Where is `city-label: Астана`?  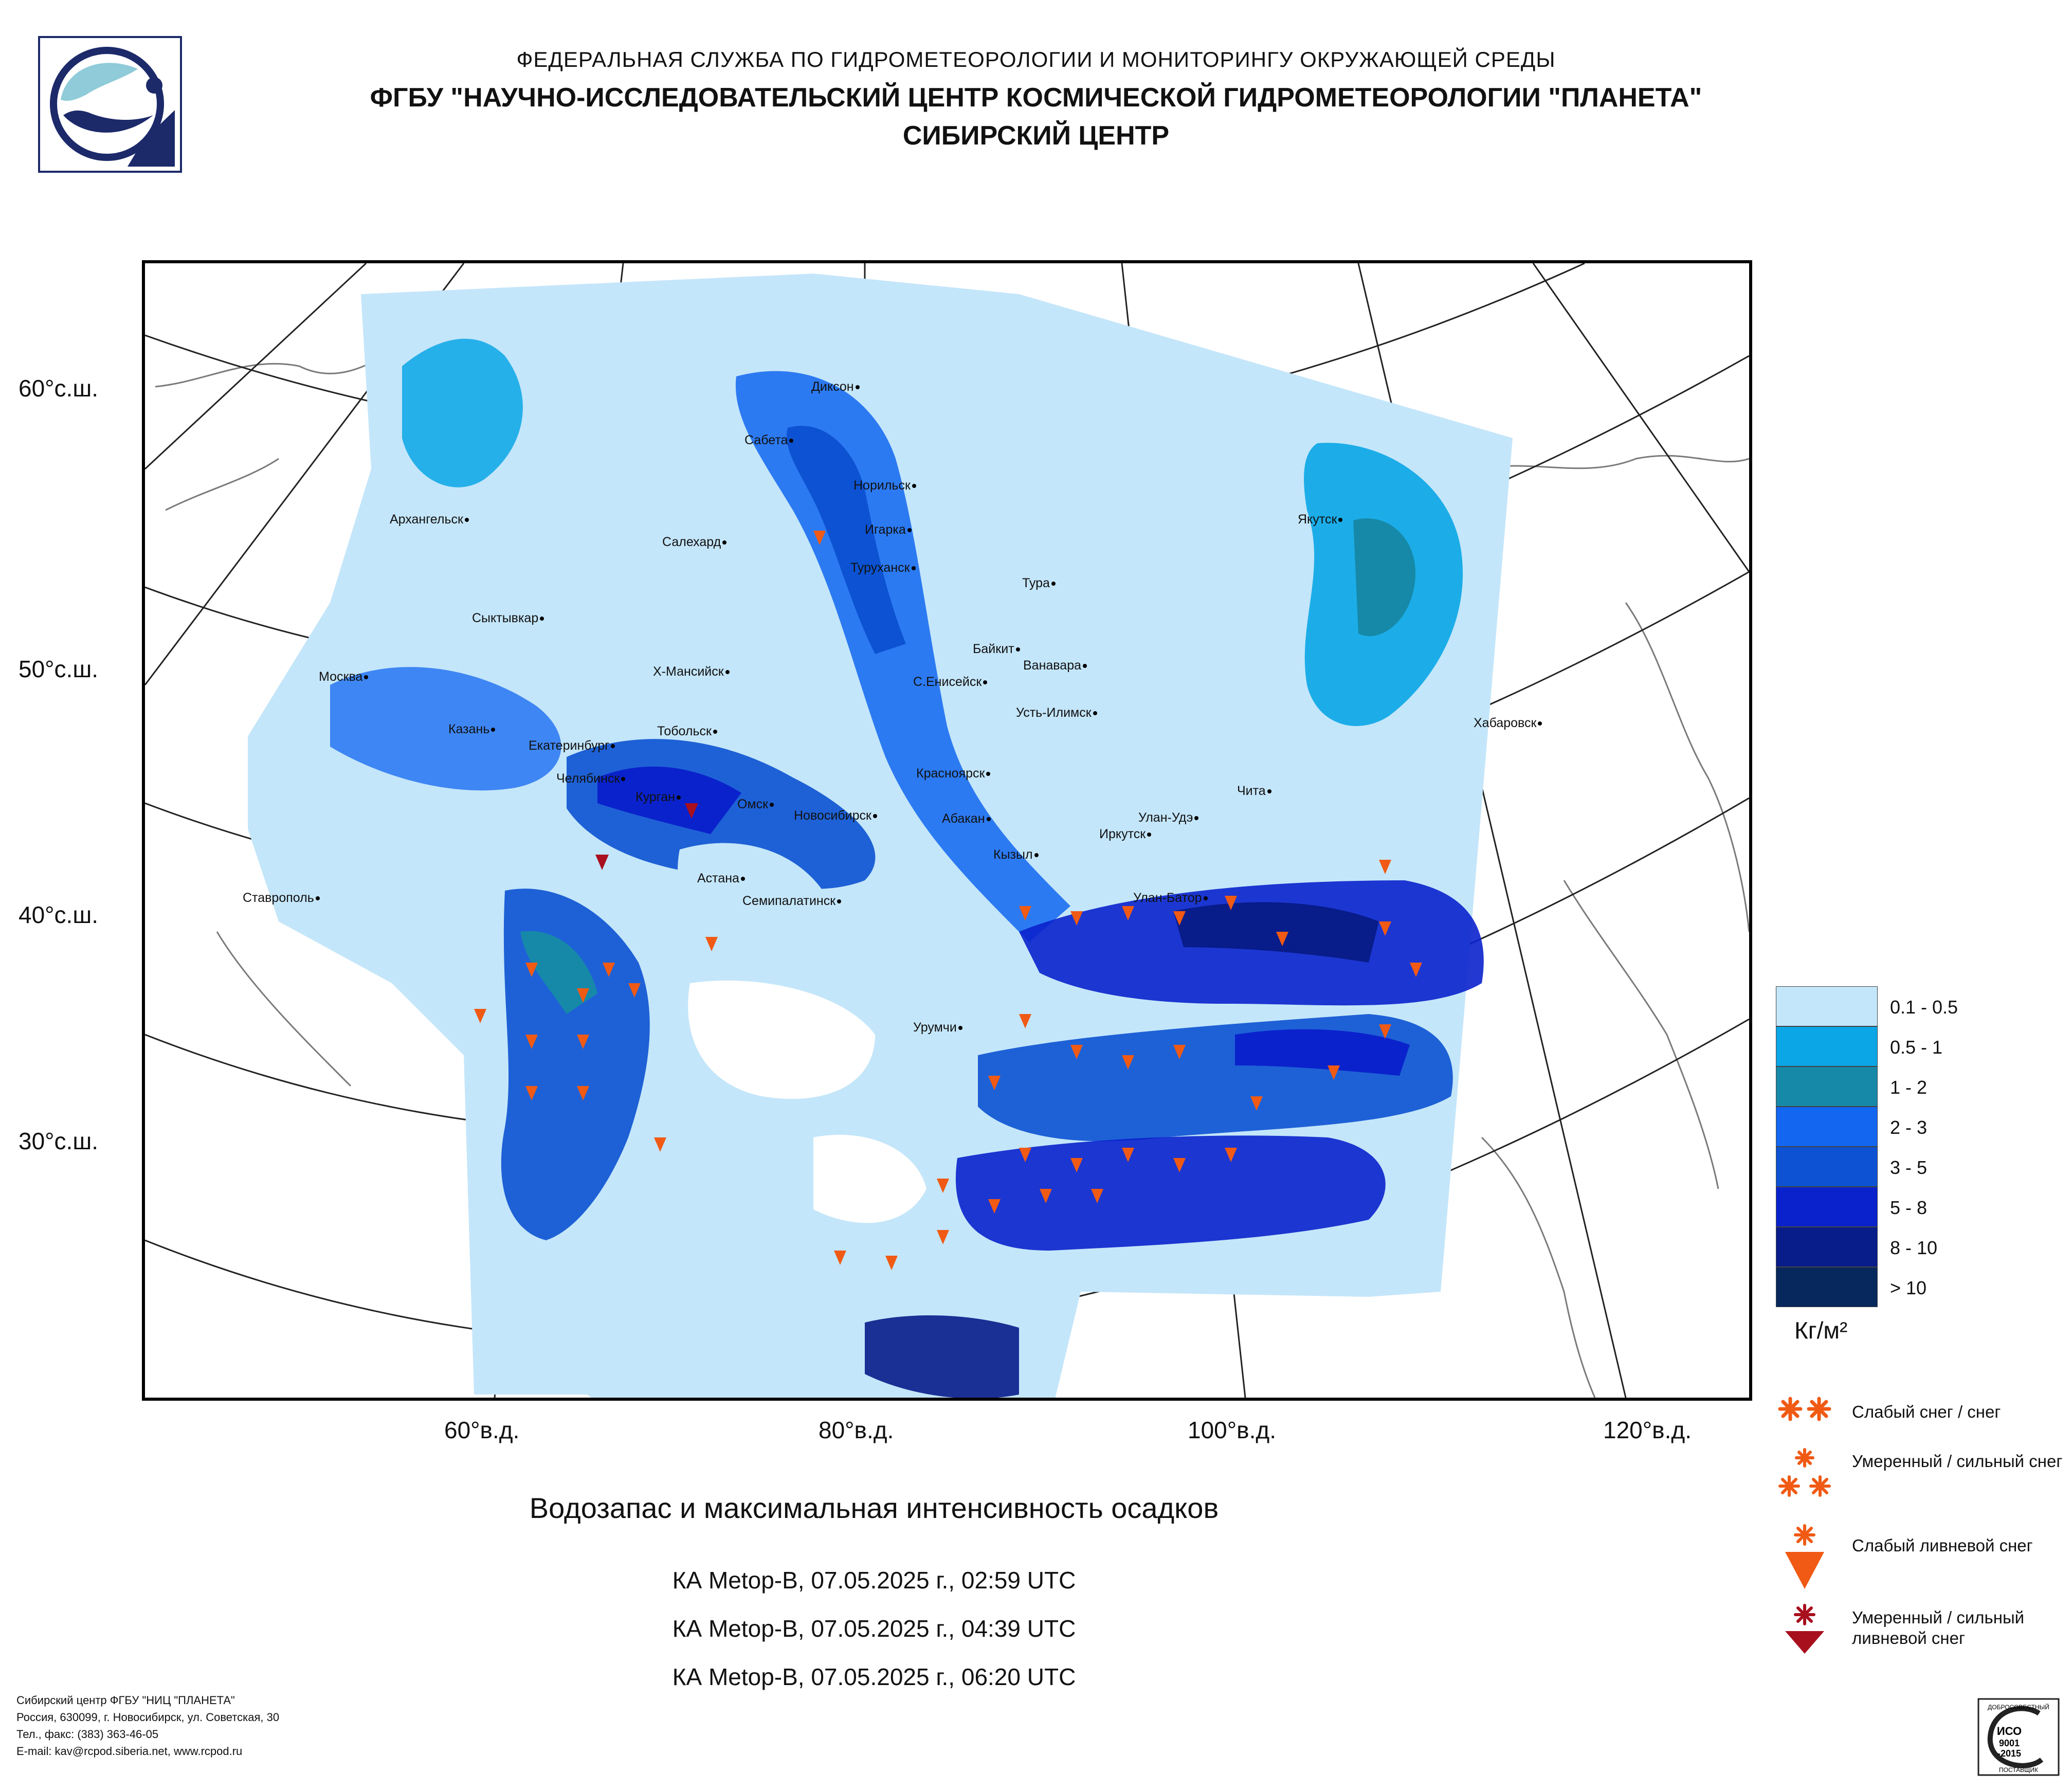
city-label: Астана is located at coordinates (721, 878).